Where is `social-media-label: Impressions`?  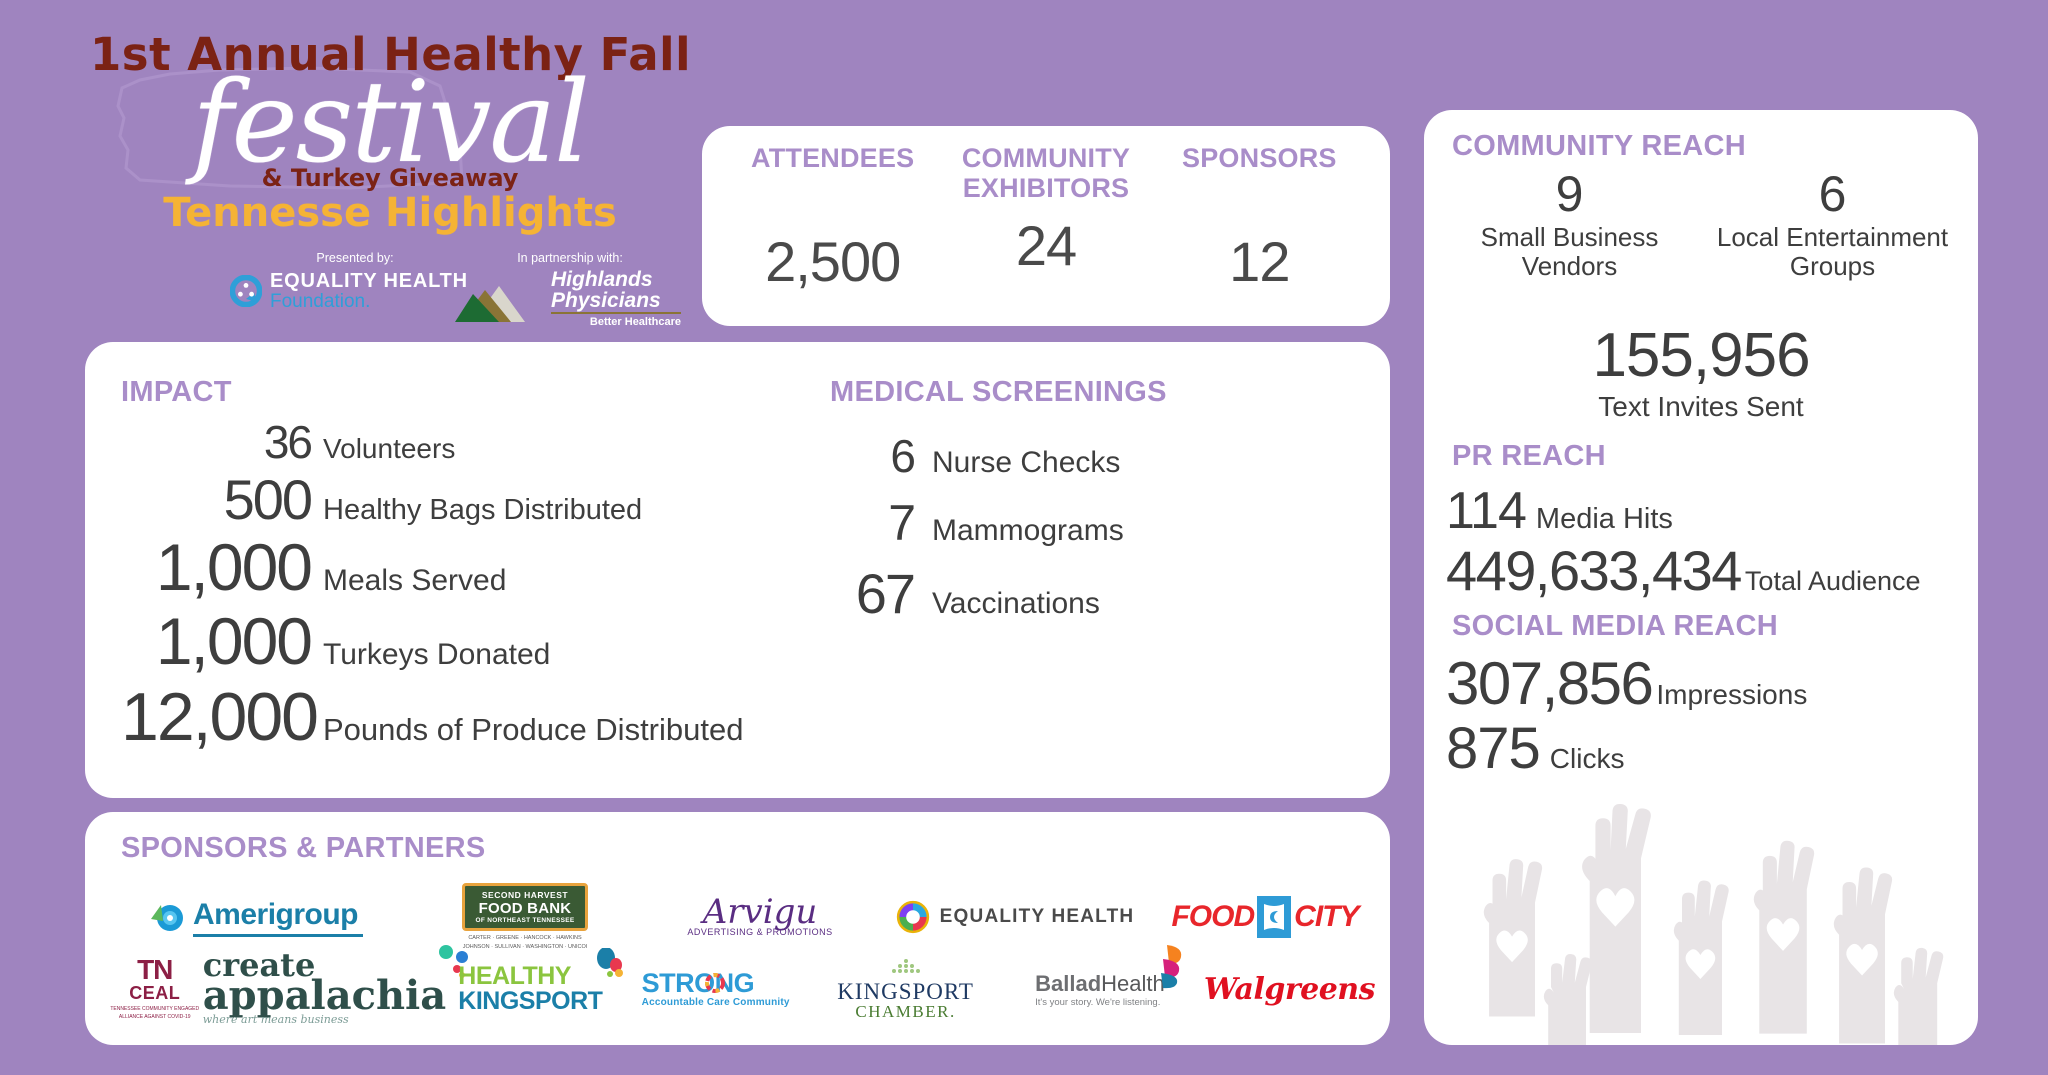 social-media-label: Impressions is located at coordinates (1732, 694).